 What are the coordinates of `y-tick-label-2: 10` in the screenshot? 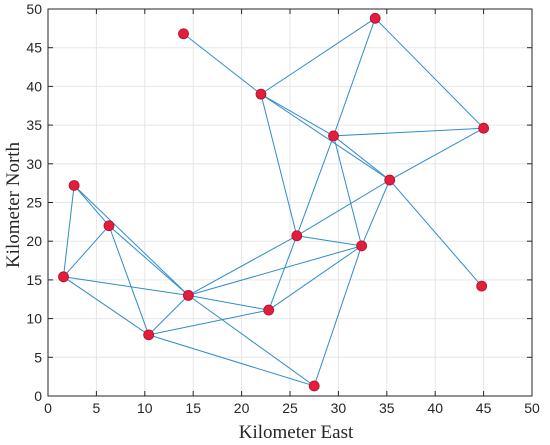 It's located at (34, 319).